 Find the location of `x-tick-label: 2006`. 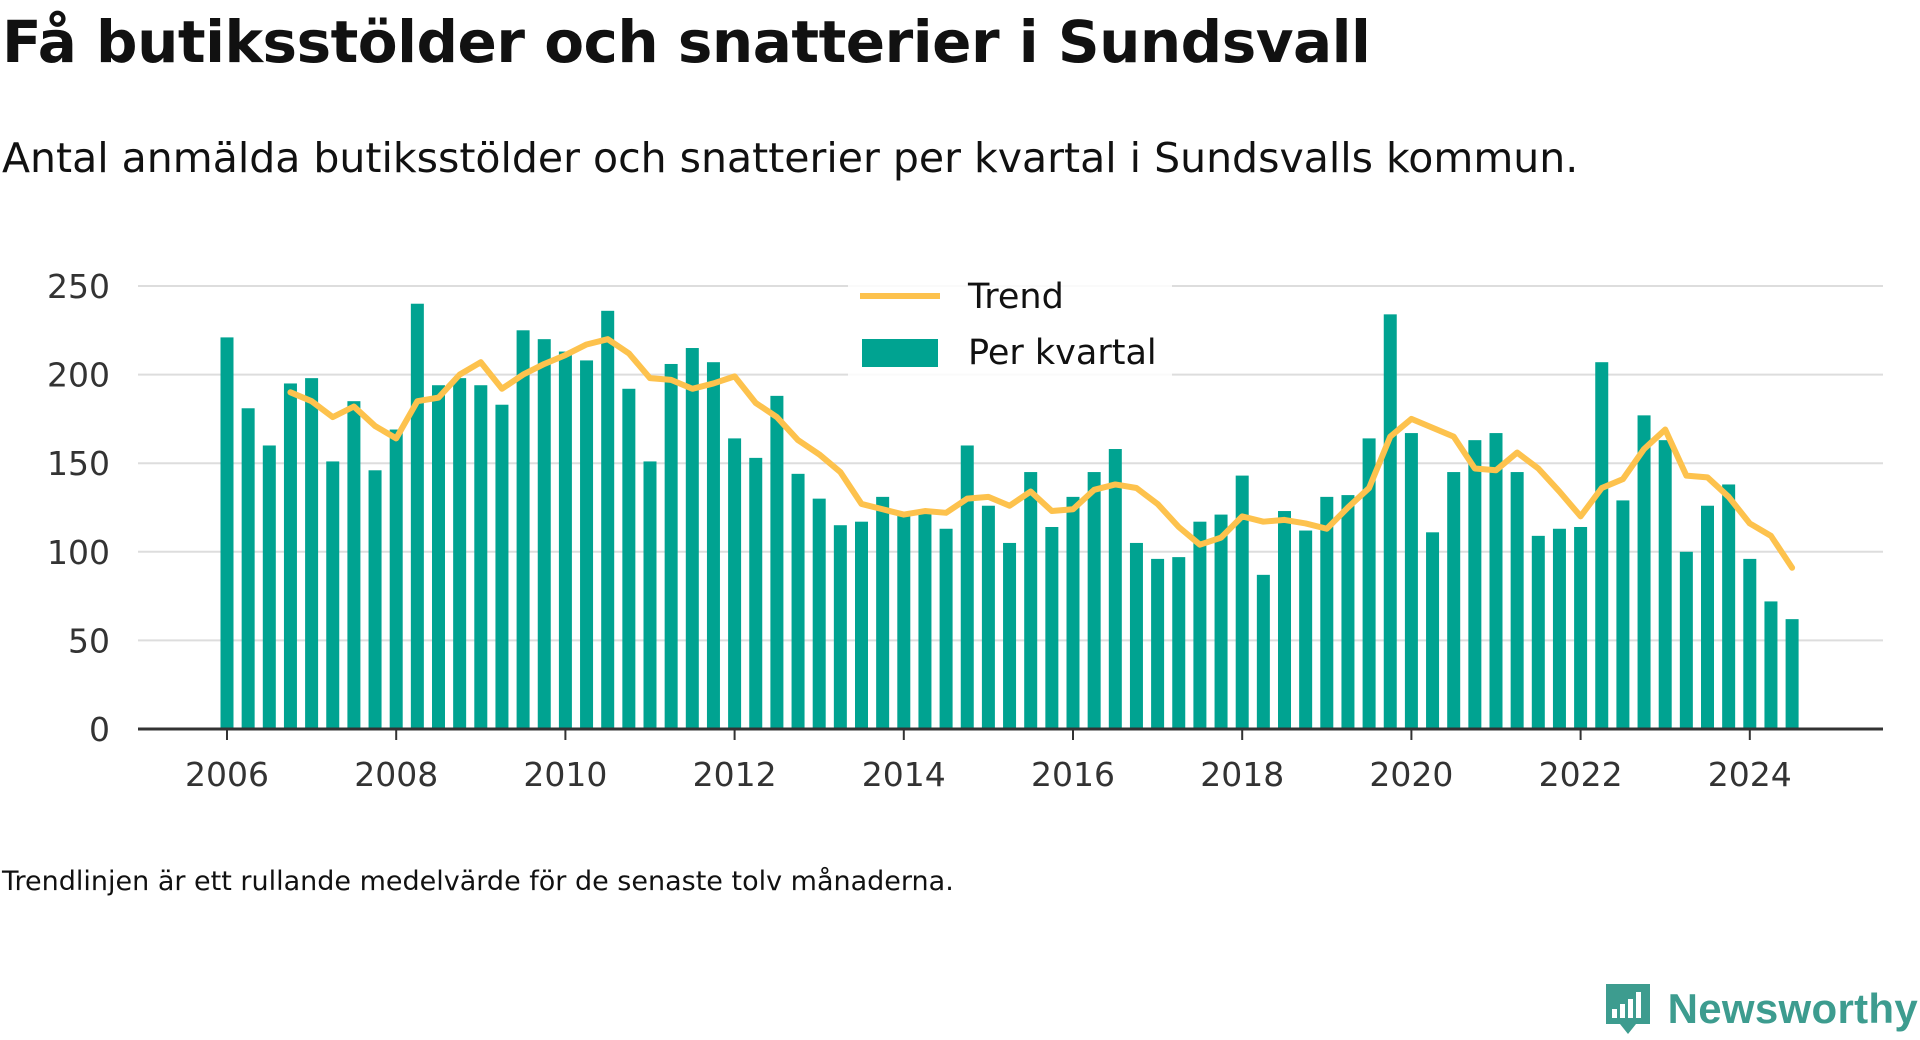

x-tick-label: 2006 is located at coordinates (227, 774).